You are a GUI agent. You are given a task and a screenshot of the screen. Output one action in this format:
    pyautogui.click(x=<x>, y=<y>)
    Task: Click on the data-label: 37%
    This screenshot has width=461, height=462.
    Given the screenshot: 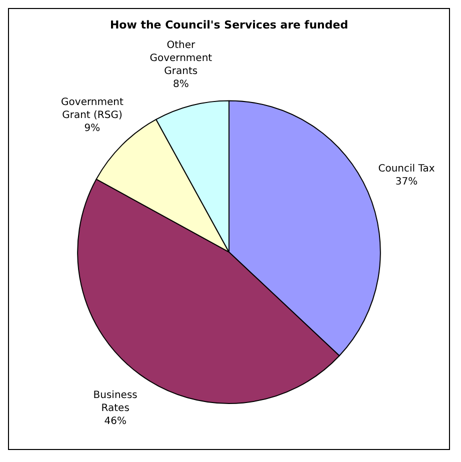 What is the action you would take?
    pyautogui.click(x=406, y=182)
    